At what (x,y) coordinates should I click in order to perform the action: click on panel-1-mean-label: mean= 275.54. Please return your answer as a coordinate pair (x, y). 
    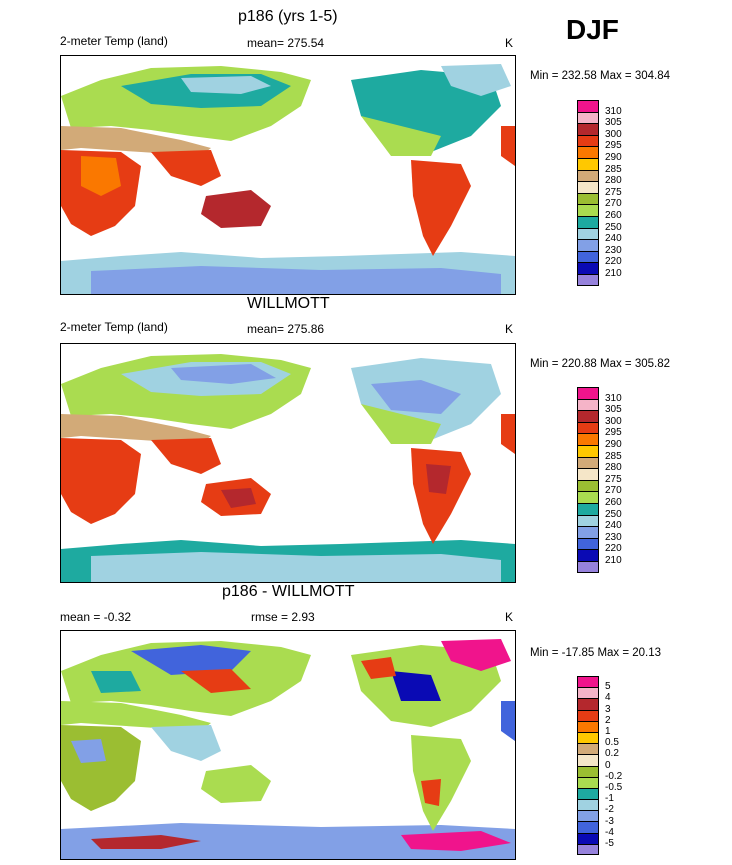
    Looking at the image, I should click on (286, 43).